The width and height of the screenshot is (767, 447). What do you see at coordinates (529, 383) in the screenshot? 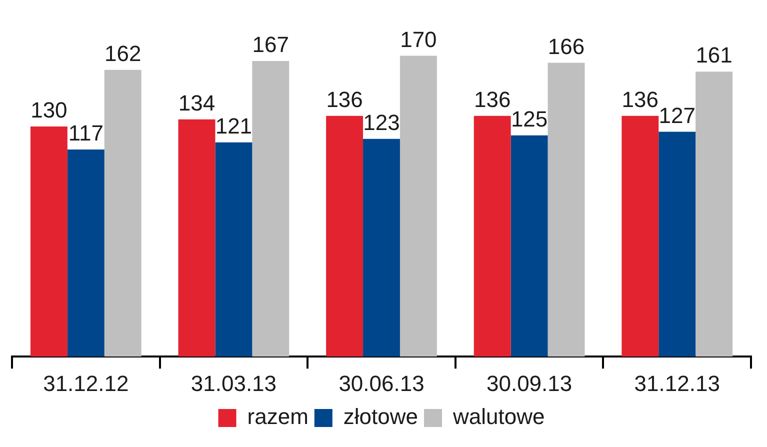
I see `x-tick-label: 30.09.13` at bounding box center [529, 383].